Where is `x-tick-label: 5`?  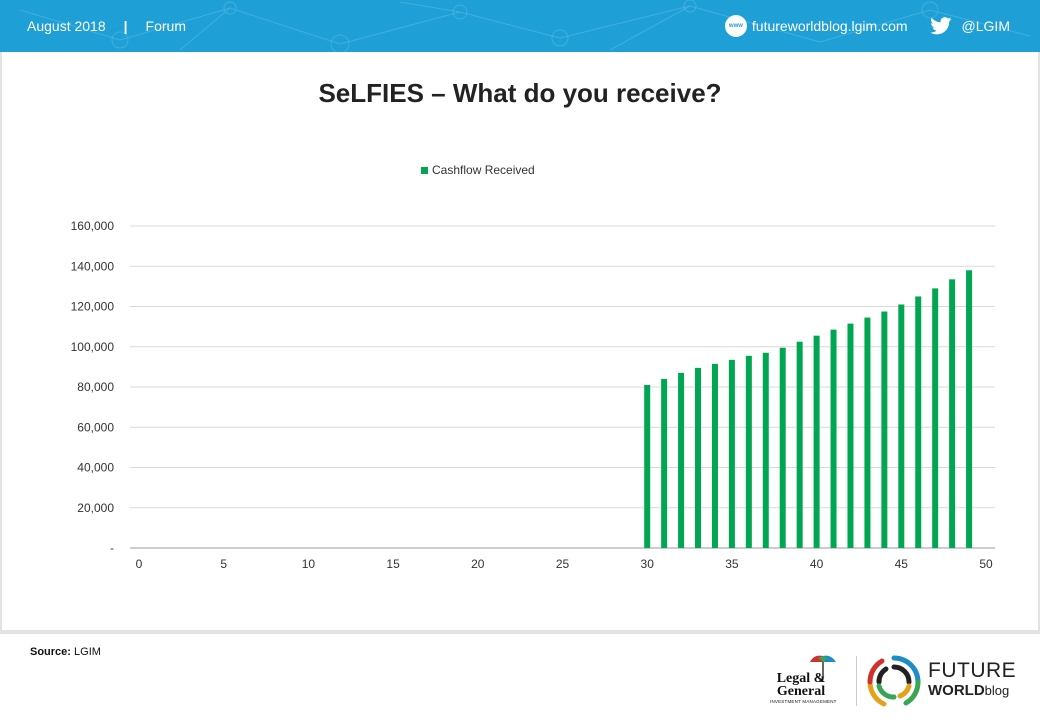
x-tick-label: 5 is located at coordinates (223, 564).